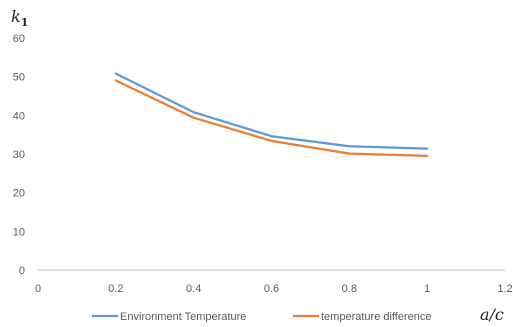  I want to click on x-tick-label: 1.2, so click(504, 289).